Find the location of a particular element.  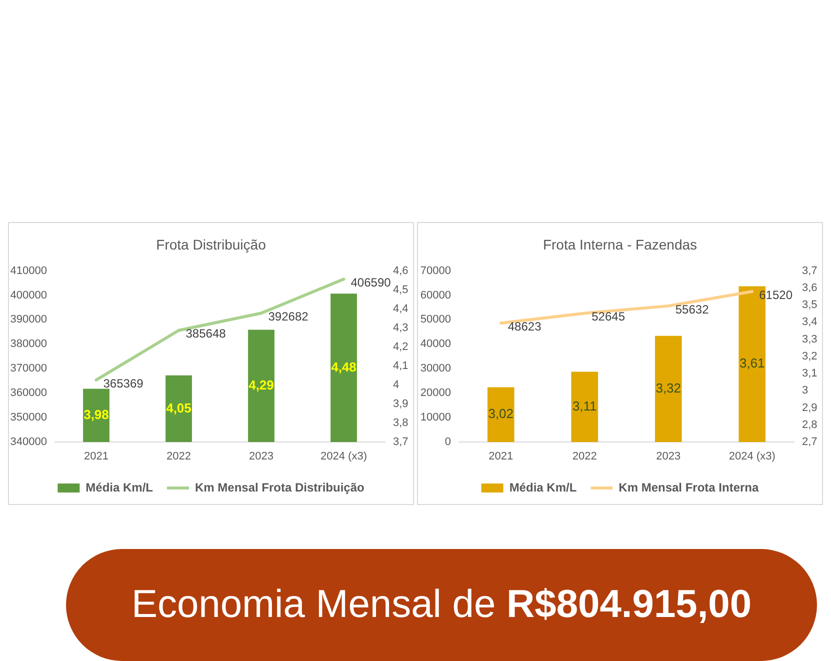

data-label: 3,02 is located at coordinates (501, 414).